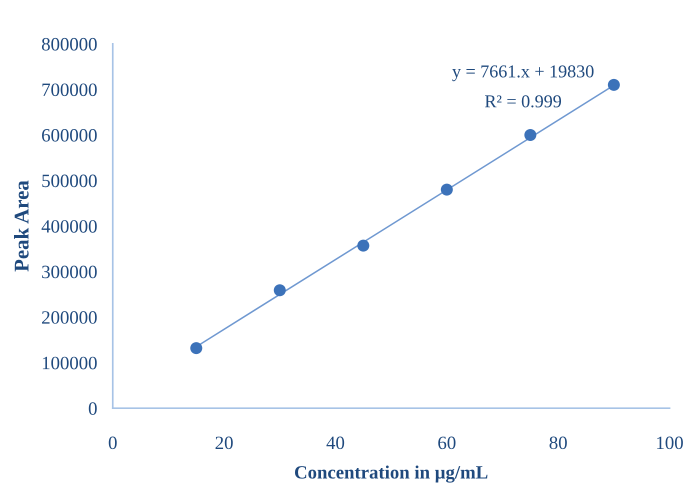 This screenshot has height=493, width=696. Describe the element at coordinates (69, 272) in the screenshot. I see `y-tick-label: 300000` at that location.